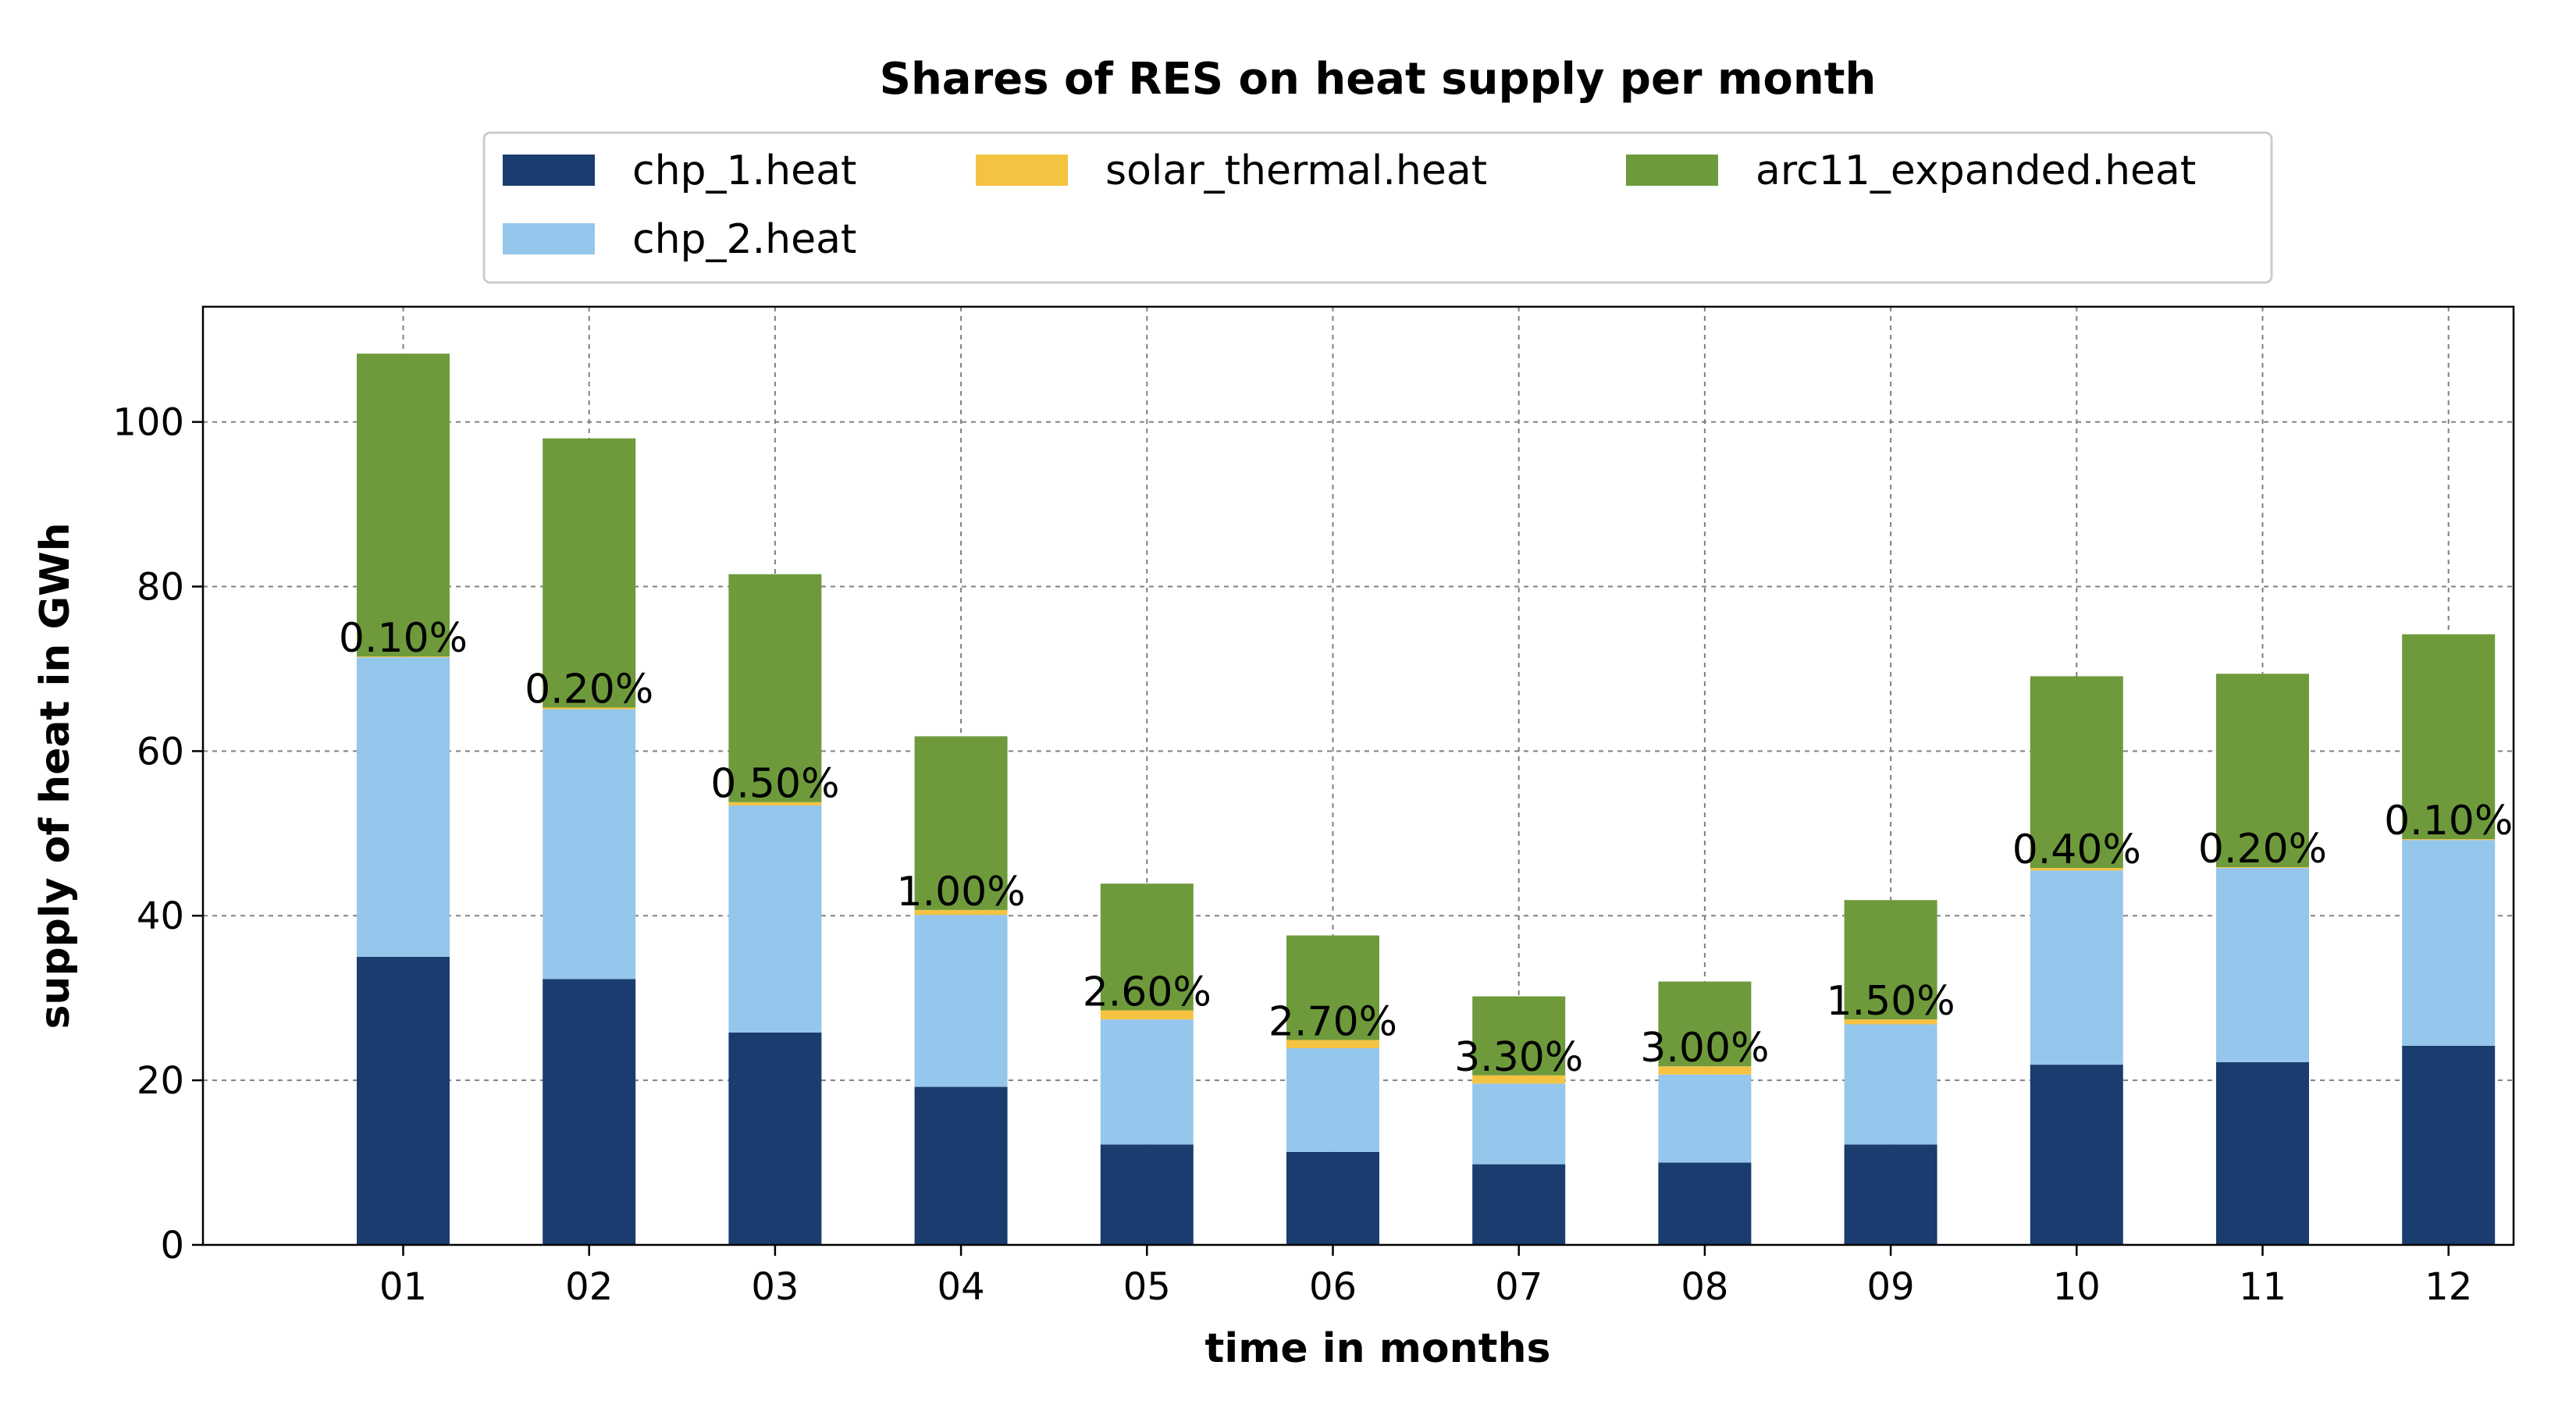  I want to click on x-tick-label-03: 03, so click(775, 1287).